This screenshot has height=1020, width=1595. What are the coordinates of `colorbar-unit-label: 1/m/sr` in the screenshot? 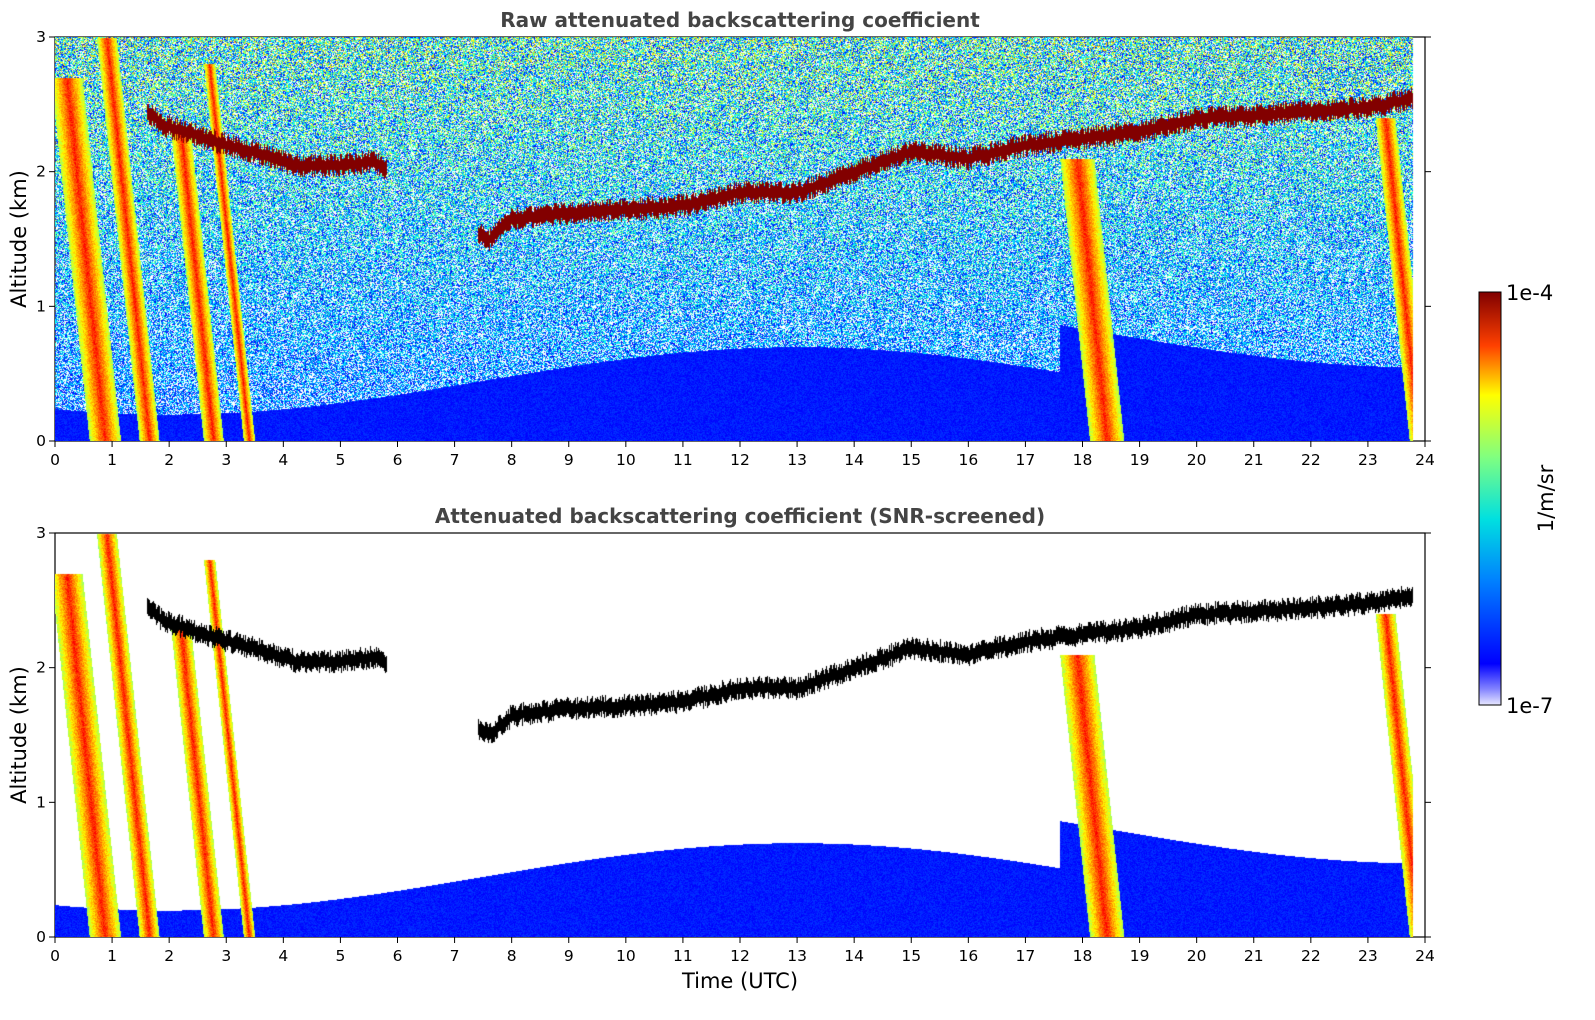 It's located at (1546, 498).